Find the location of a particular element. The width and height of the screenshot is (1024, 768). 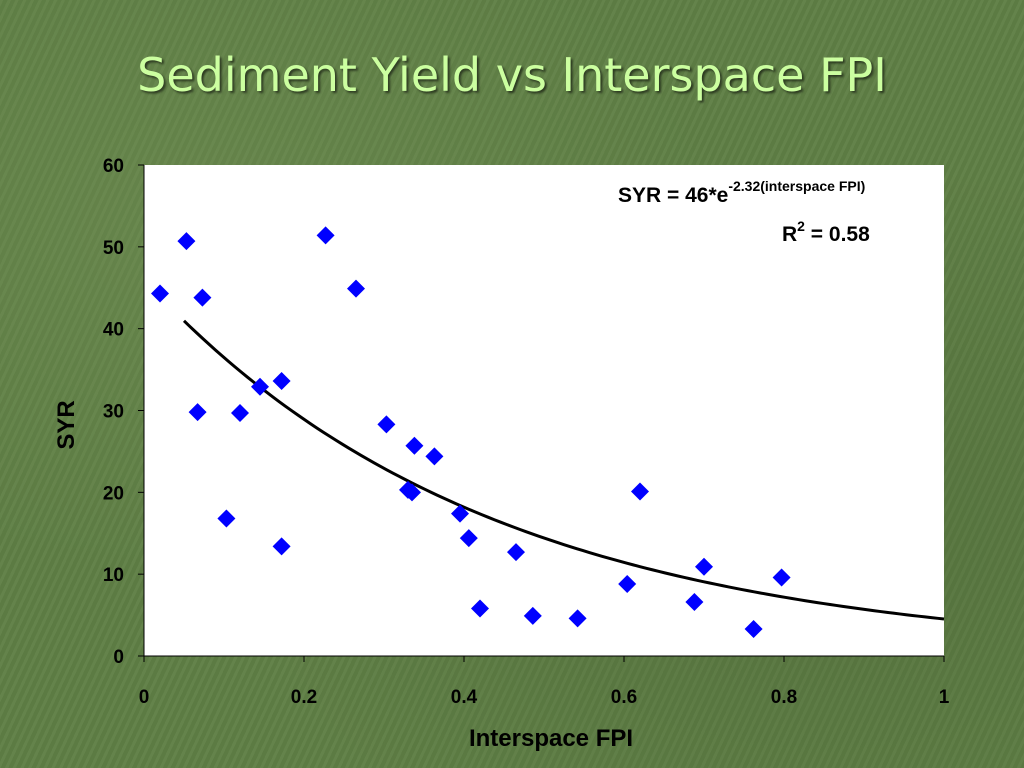

y-axis-title: SYR is located at coordinates (66, 424).